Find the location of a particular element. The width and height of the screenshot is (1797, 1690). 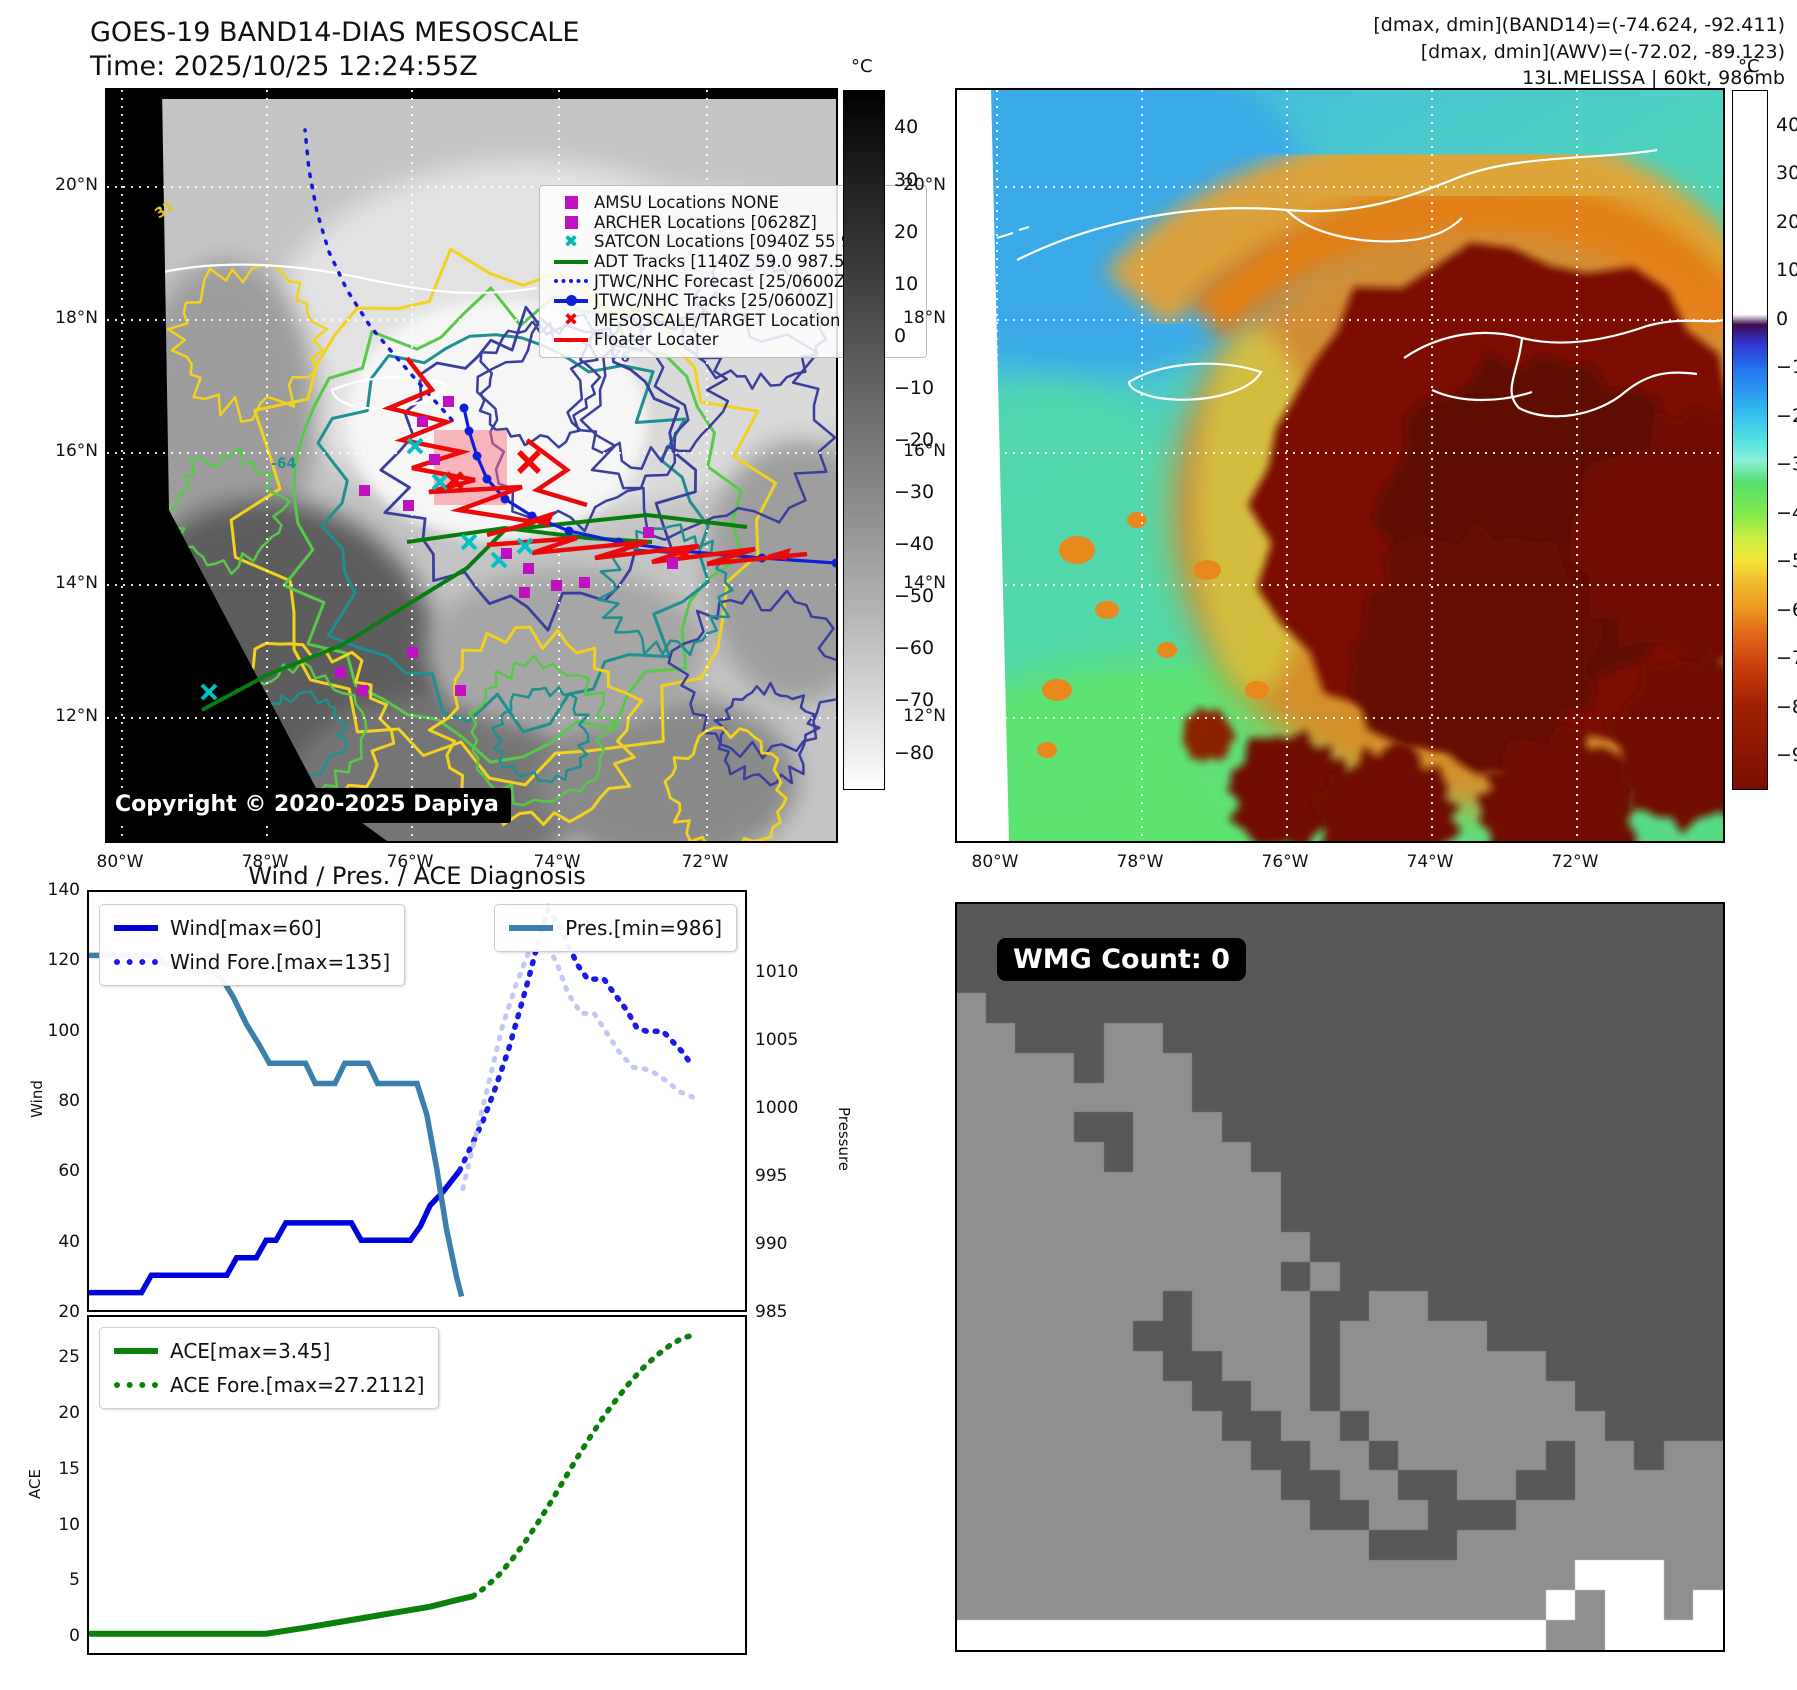

legend-item-label: ARCHER Locations [0628Z] is located at coordinates (705, 222).